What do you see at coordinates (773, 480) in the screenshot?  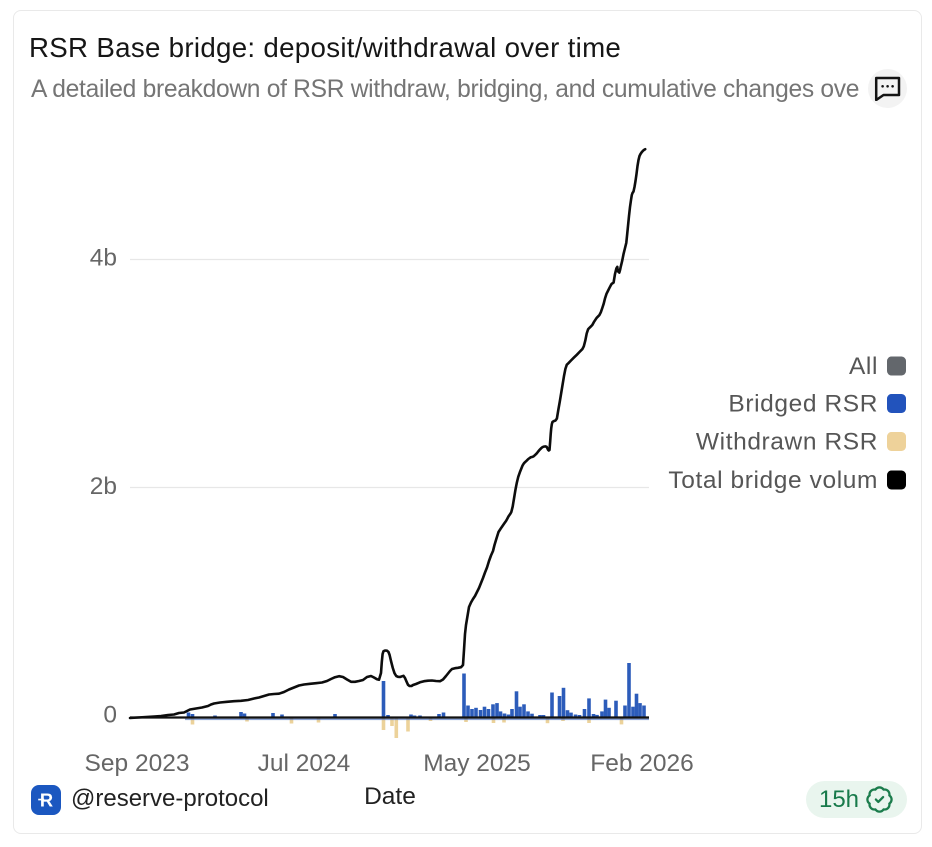 I see `svg-text: Total bridge volum` at bounding box center [773, 480].